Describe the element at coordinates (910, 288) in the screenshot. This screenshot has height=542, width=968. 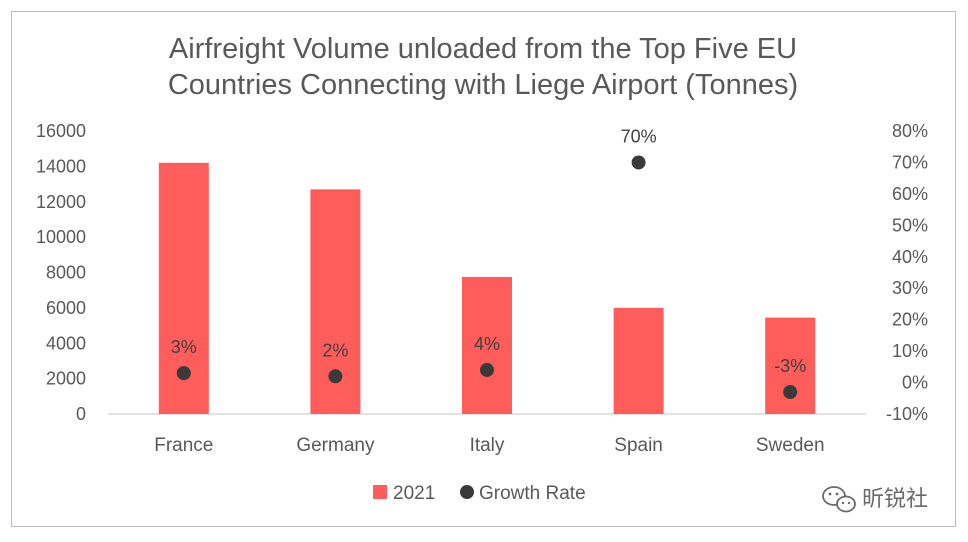
I see `right-tick-label: 30%` at that location.